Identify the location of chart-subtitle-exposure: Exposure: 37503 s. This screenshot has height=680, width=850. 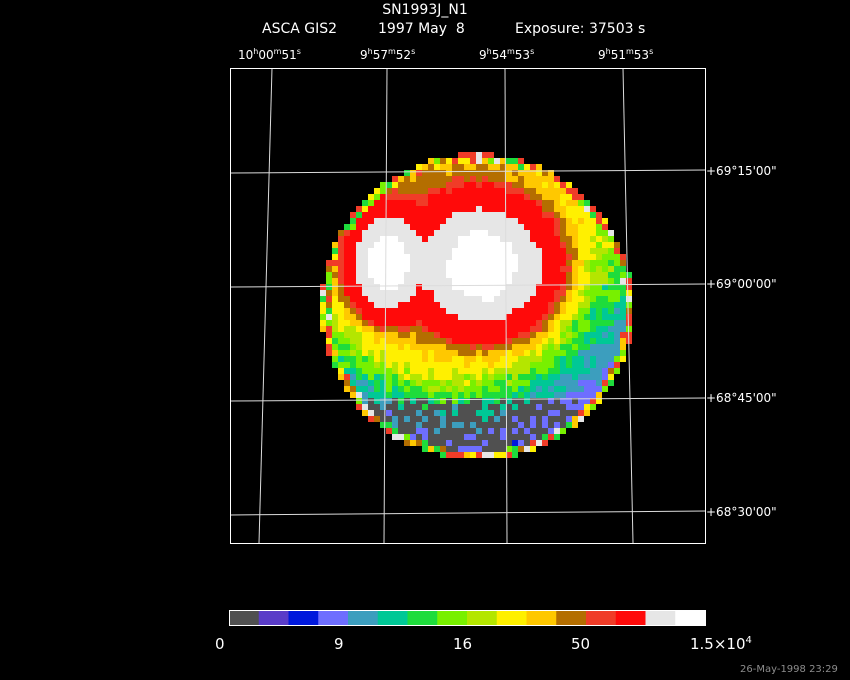
(580, 29).